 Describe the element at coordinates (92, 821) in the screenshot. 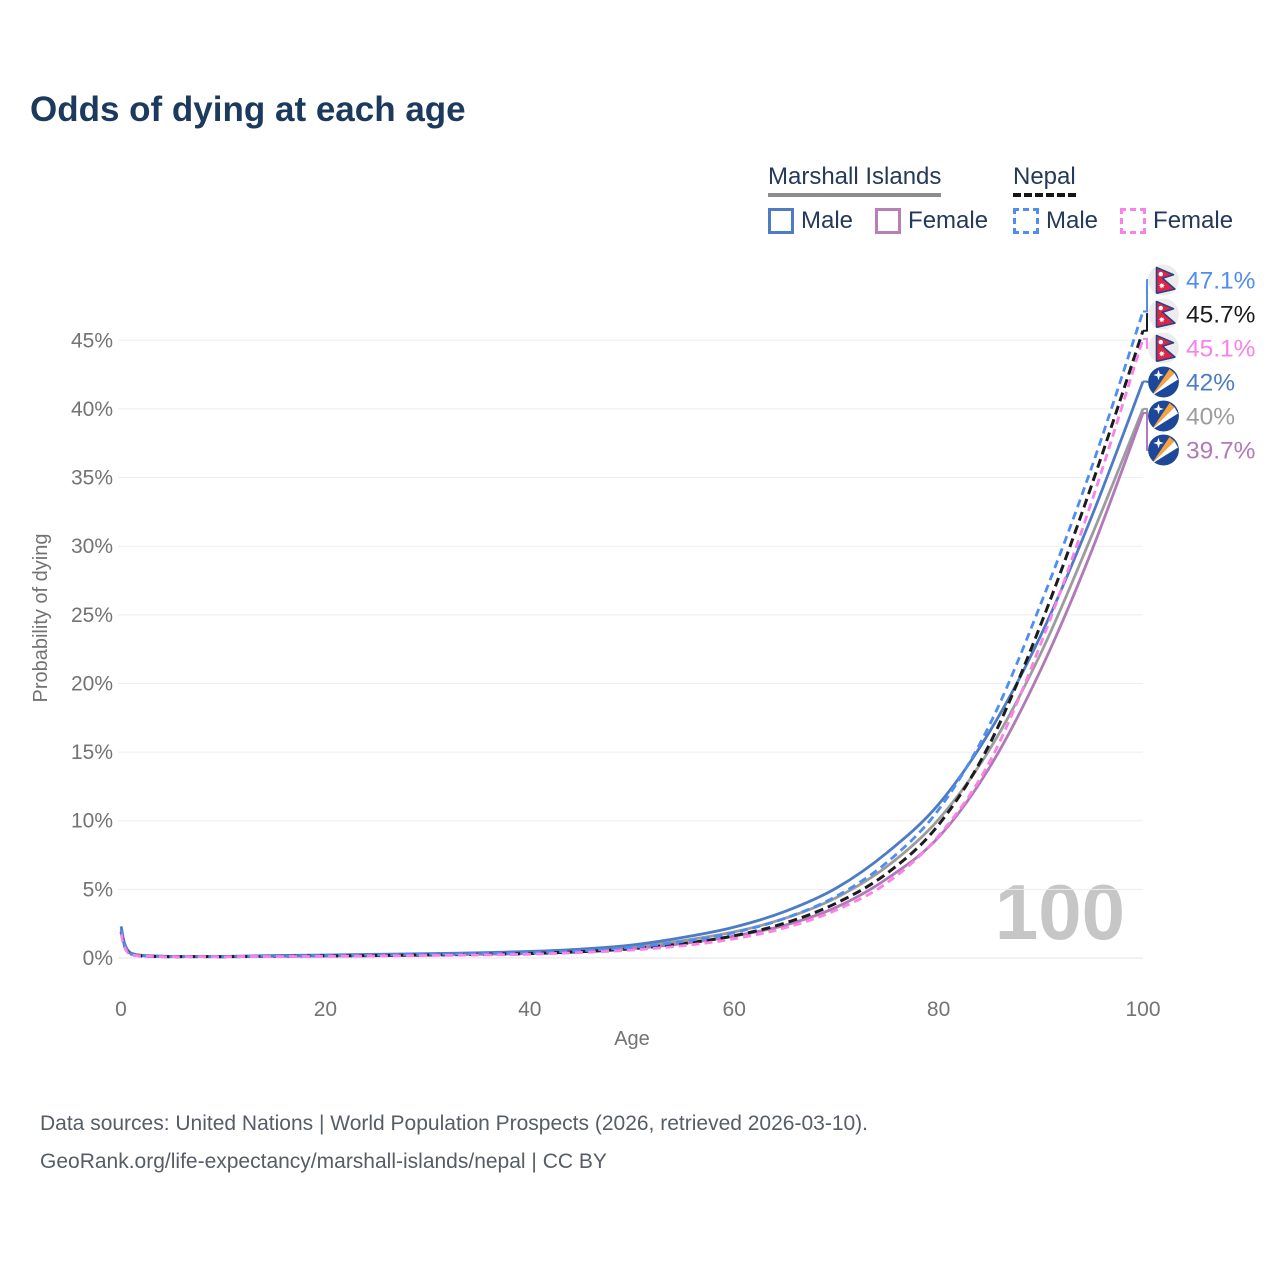

I see `y-tick-label-10%: 10%` at that location.